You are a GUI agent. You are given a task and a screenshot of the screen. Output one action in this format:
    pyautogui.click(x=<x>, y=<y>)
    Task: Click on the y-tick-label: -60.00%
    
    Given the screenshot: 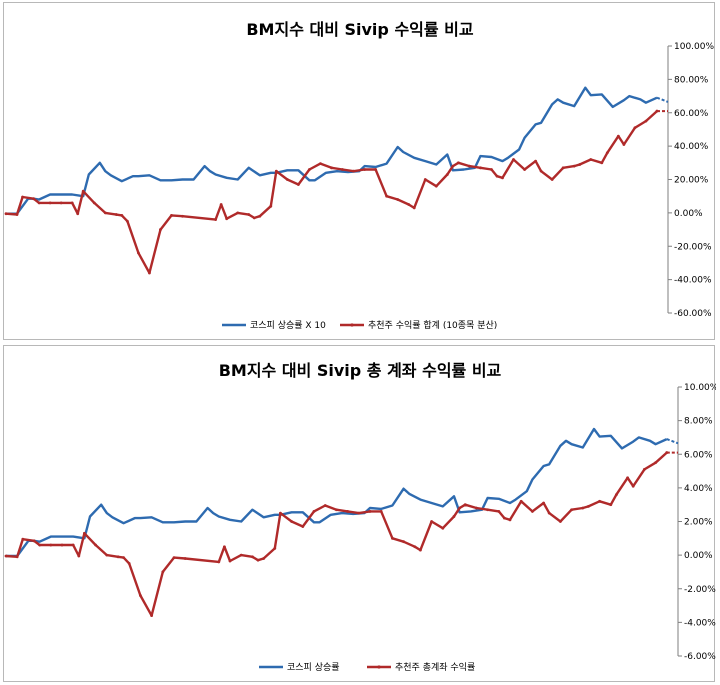 What is the action you would take?
    pyautogui.click(x=693, y=314)
    